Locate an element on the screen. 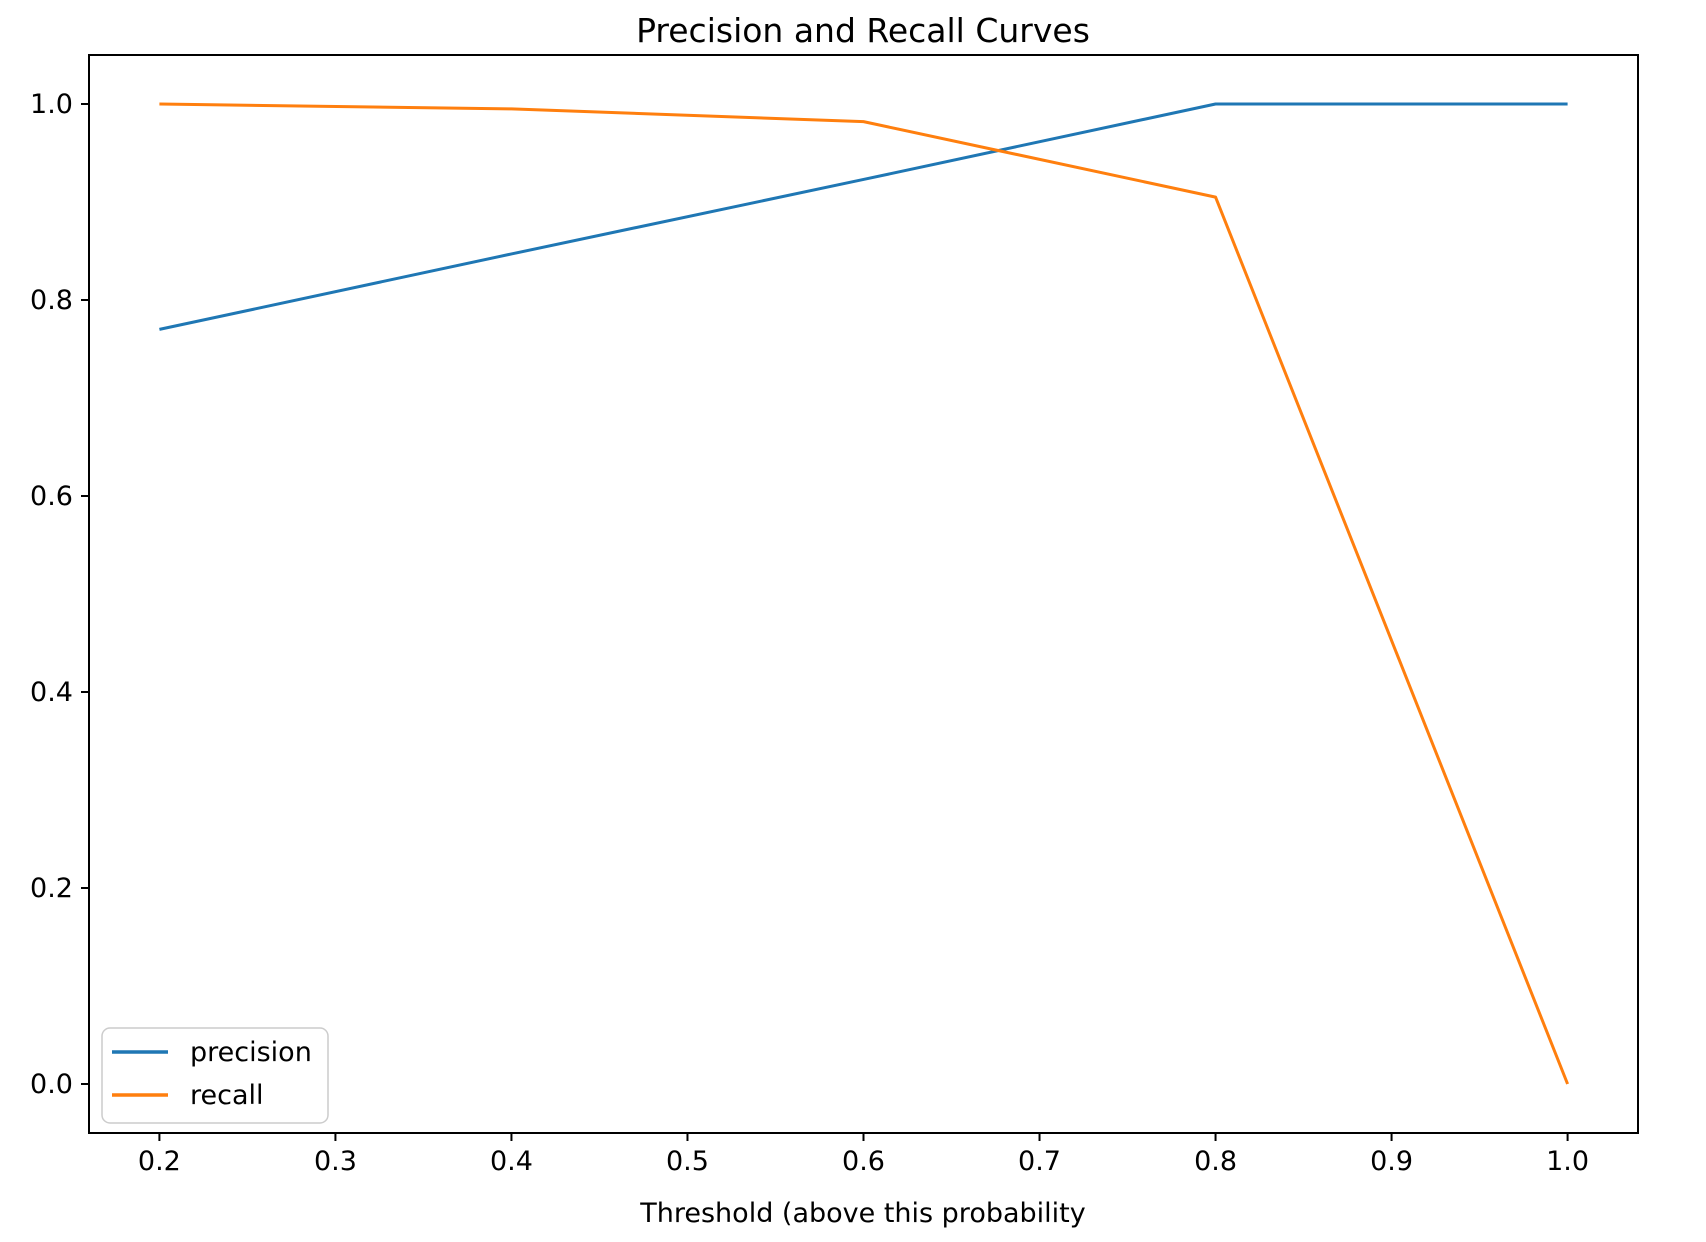  y-tick-label: 0.6 is located at coordinates (51, 496).